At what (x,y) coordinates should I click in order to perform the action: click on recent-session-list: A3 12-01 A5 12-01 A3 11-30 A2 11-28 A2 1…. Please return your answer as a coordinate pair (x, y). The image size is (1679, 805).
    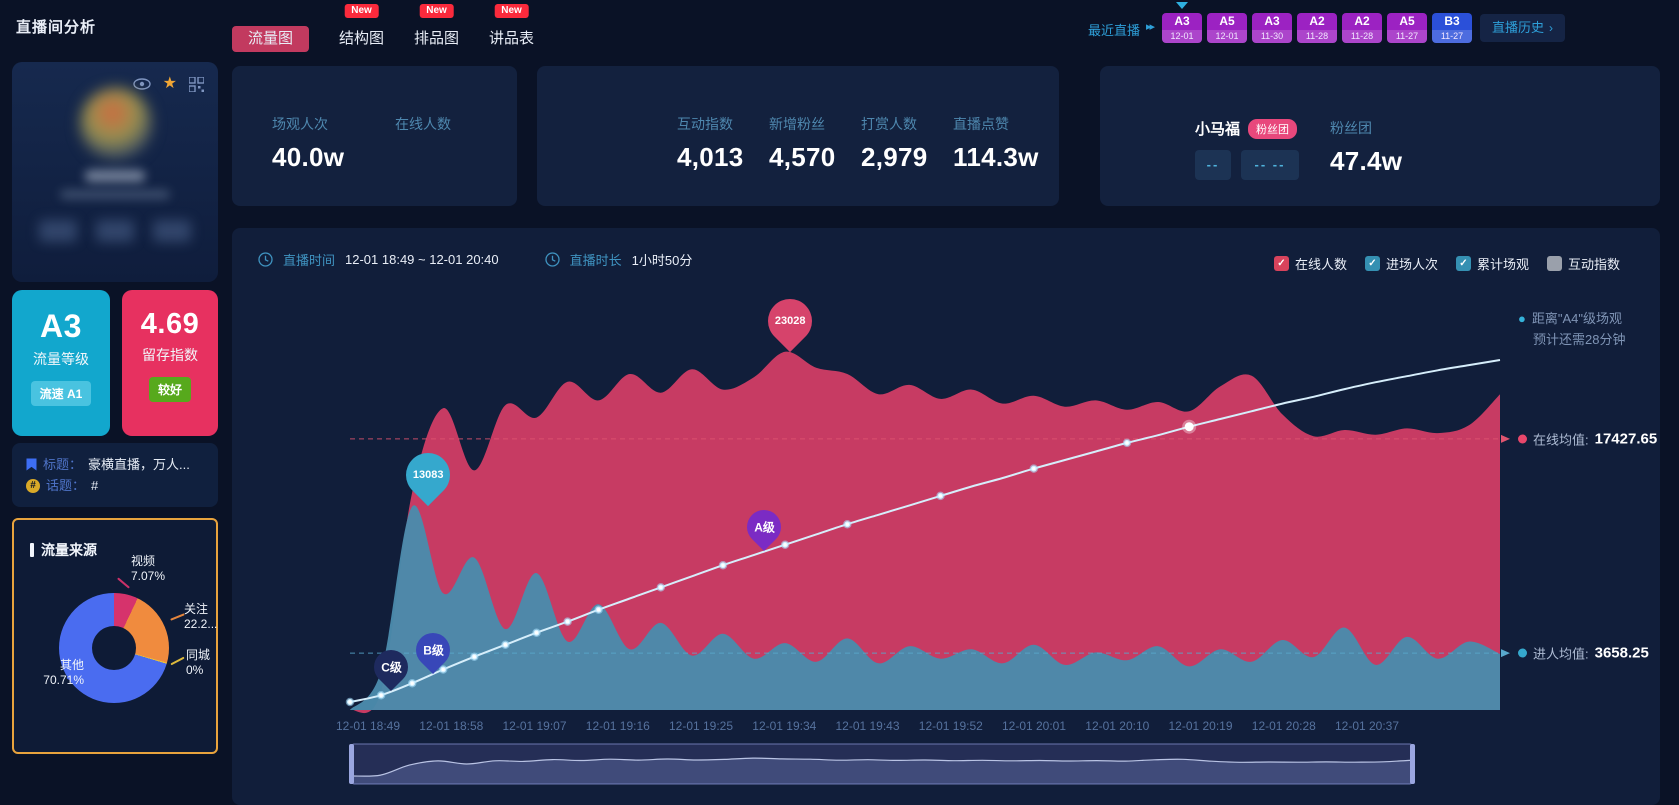
    Looking at the image, I should click on (1317, 22).